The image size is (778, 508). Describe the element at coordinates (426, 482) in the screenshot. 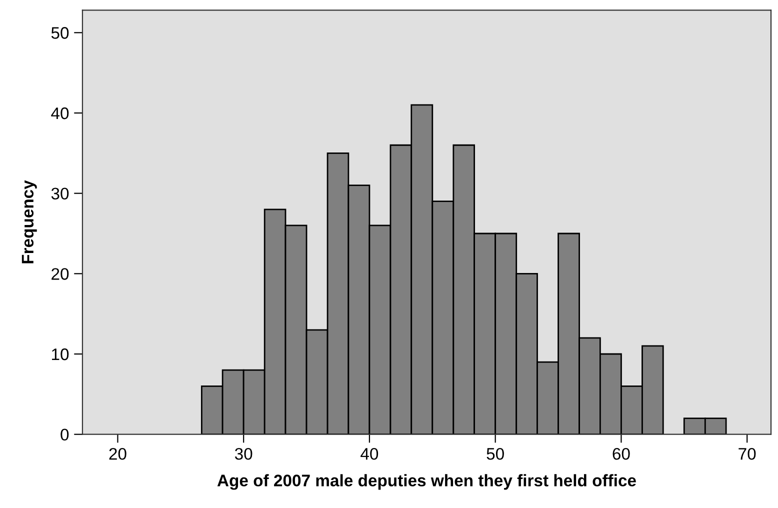

I see `x-axis-title: Age of 2007 male deputies when they first held office` at that location.